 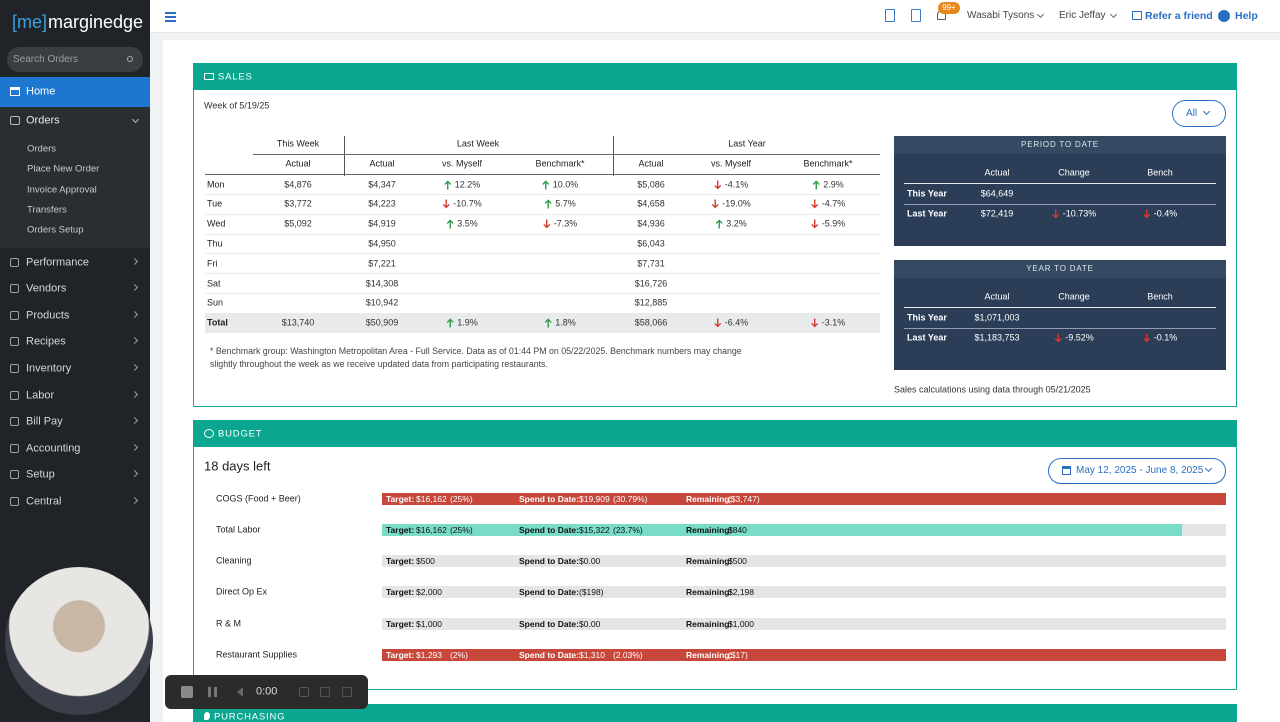 What do you see at coordinates (737, 560) in the screenshot?
I see `budget-field-value: $500` at bounding box center [737, 560].